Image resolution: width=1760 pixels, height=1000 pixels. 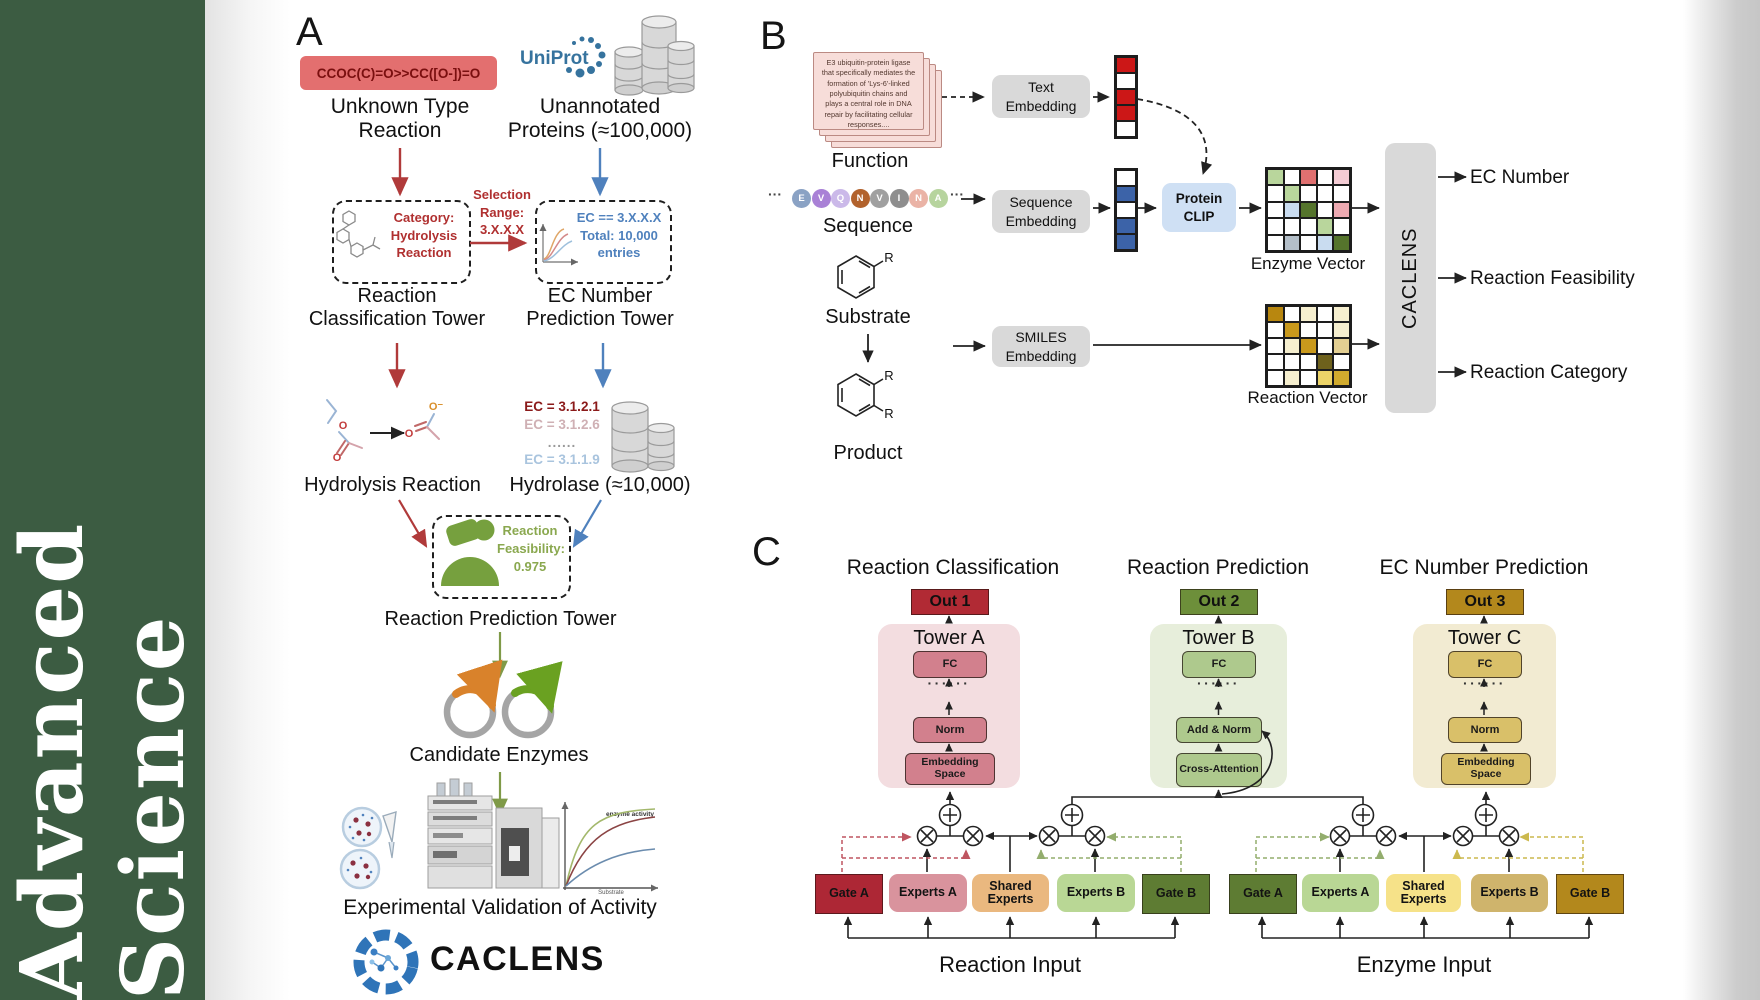 I want to click on tower-b-dots: ······, so click(x=1218, y=683).